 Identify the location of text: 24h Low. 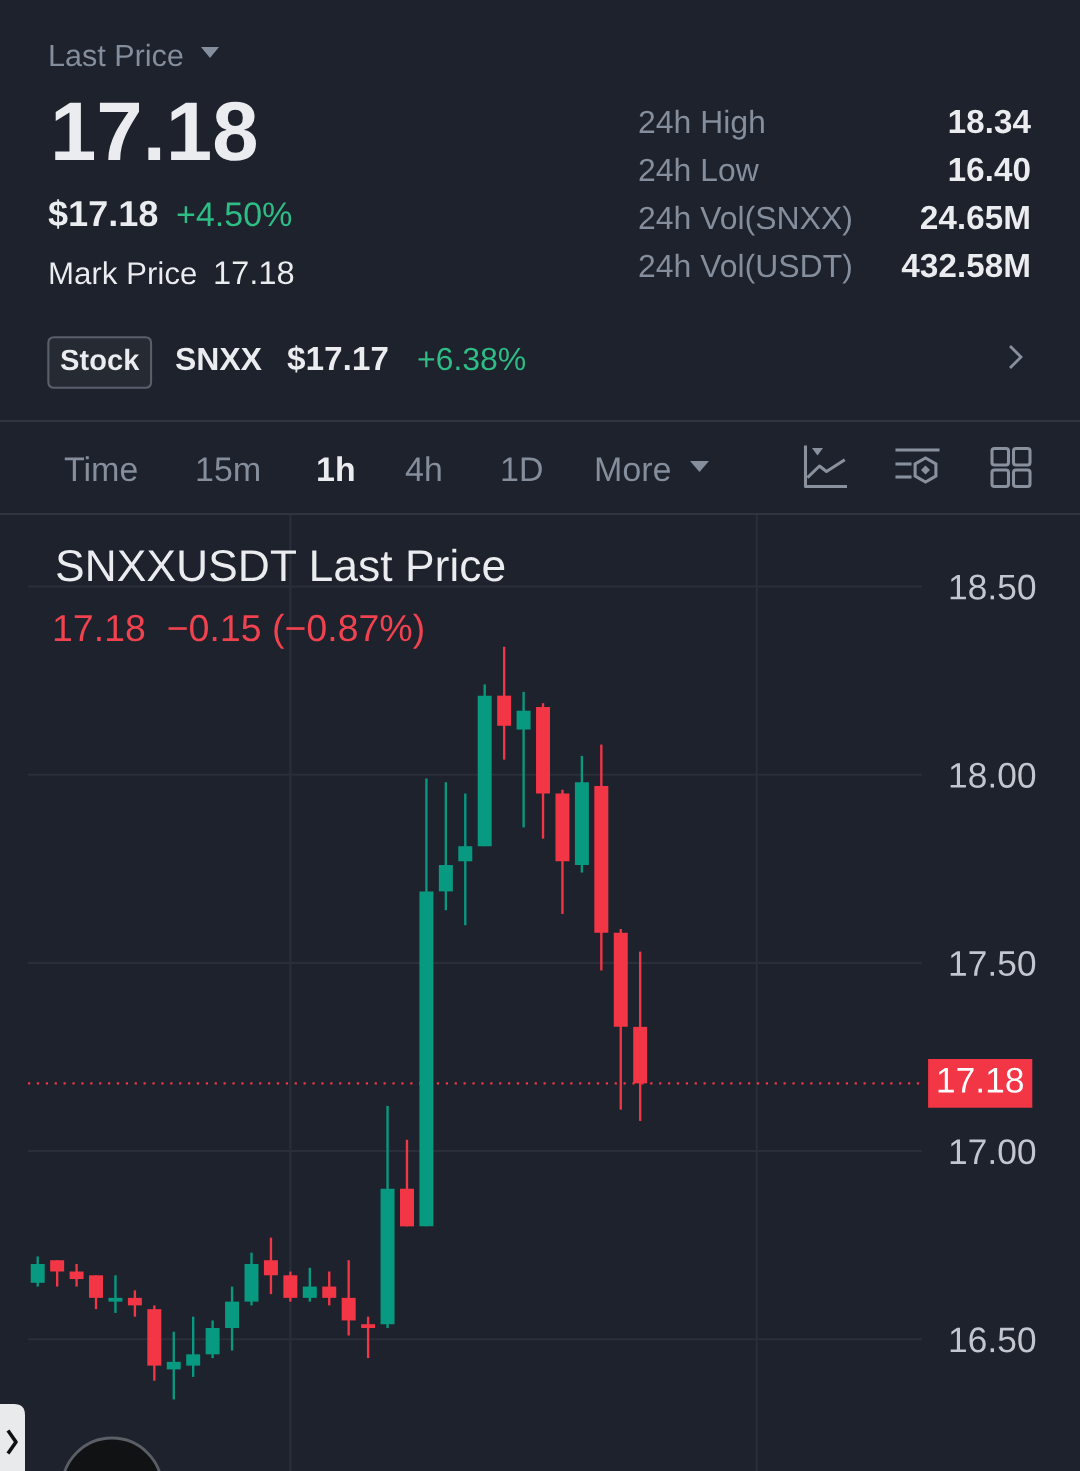
(699, 169).